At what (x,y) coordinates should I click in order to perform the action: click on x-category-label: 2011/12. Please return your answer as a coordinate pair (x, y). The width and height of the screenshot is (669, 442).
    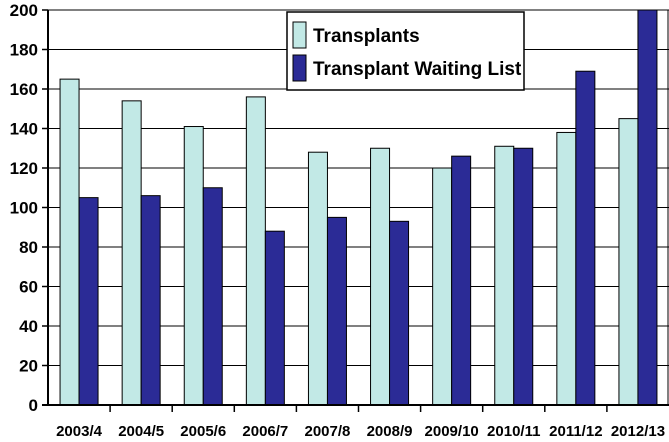
    Looking at the image, I should click on (575, 431).